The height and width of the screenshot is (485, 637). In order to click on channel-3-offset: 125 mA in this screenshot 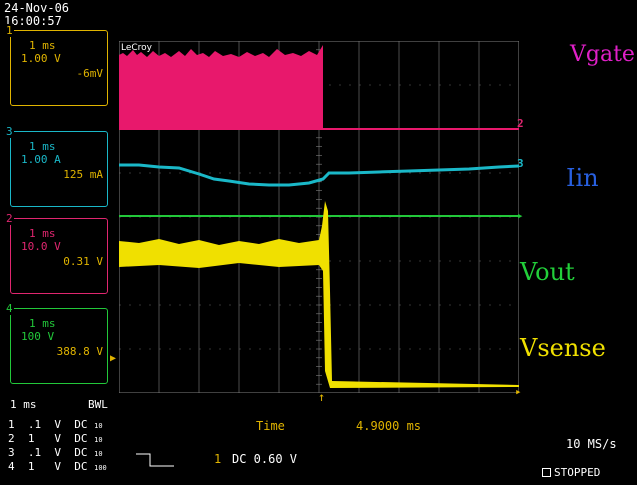, I will do `click(83, 174)`.